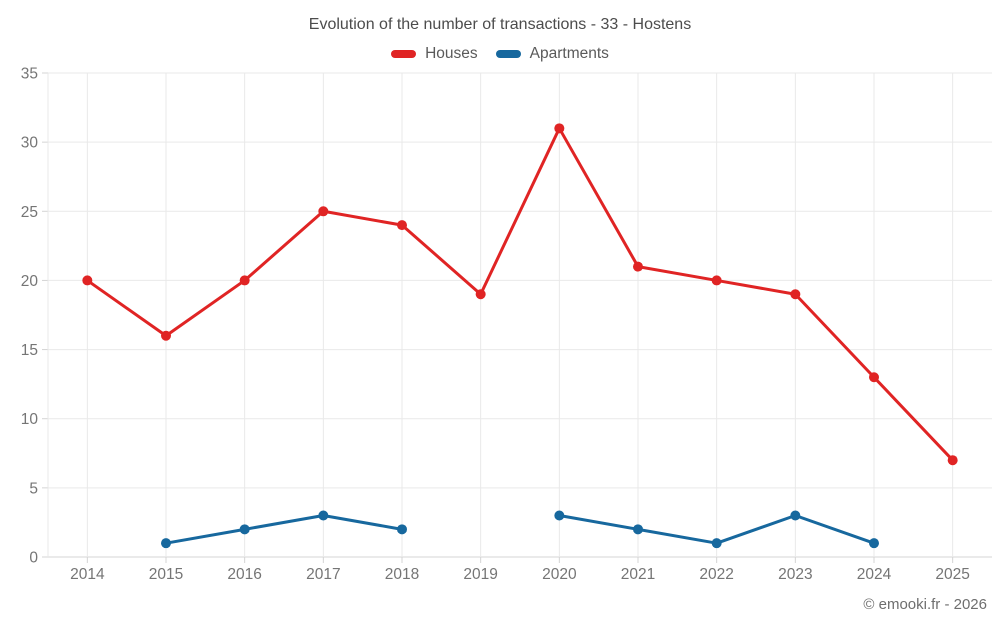 The height and width of the screenshot is (625, 1000). Describe the element at coordinates (29, 212) in the screenshot. I see `y-axis-tick-label: 25` at that location.